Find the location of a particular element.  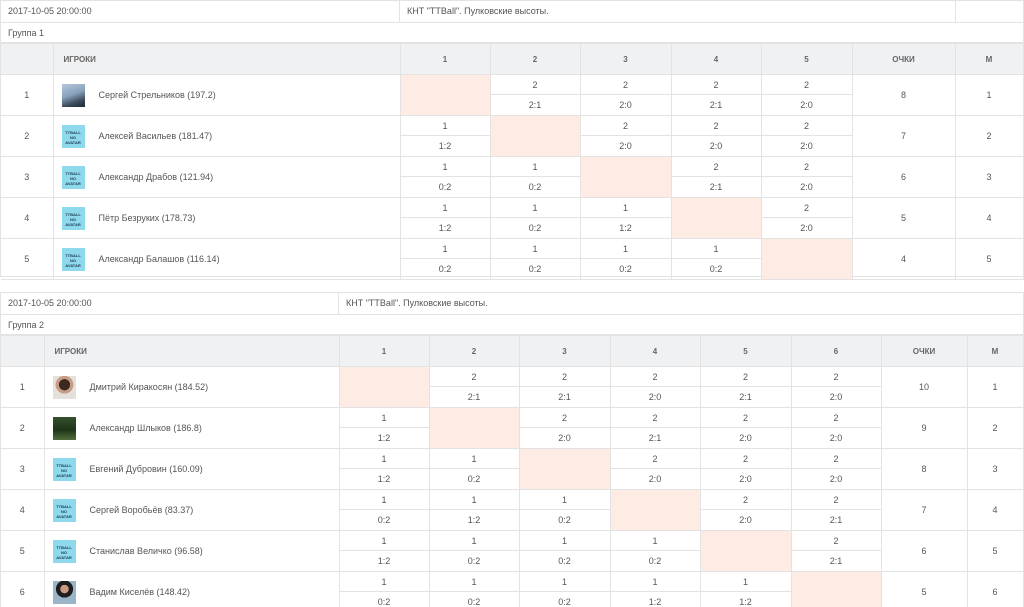

player-cell: Александр Шлыков (186.8) is located at coordinates (191, 428).